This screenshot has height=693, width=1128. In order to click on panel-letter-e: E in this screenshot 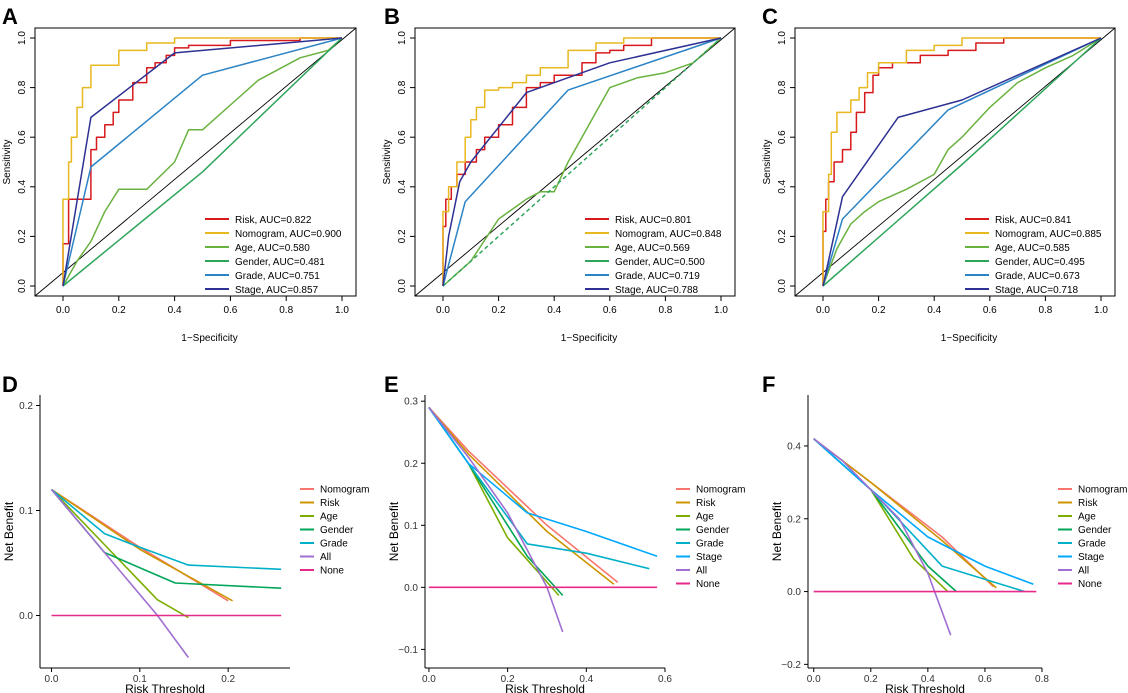, I will do `click(391, 384)`.